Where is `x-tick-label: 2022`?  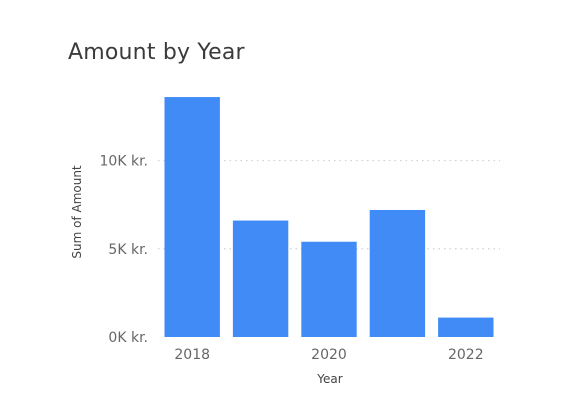 x-tick-label: 2022 is located at coordinates (466, 355).